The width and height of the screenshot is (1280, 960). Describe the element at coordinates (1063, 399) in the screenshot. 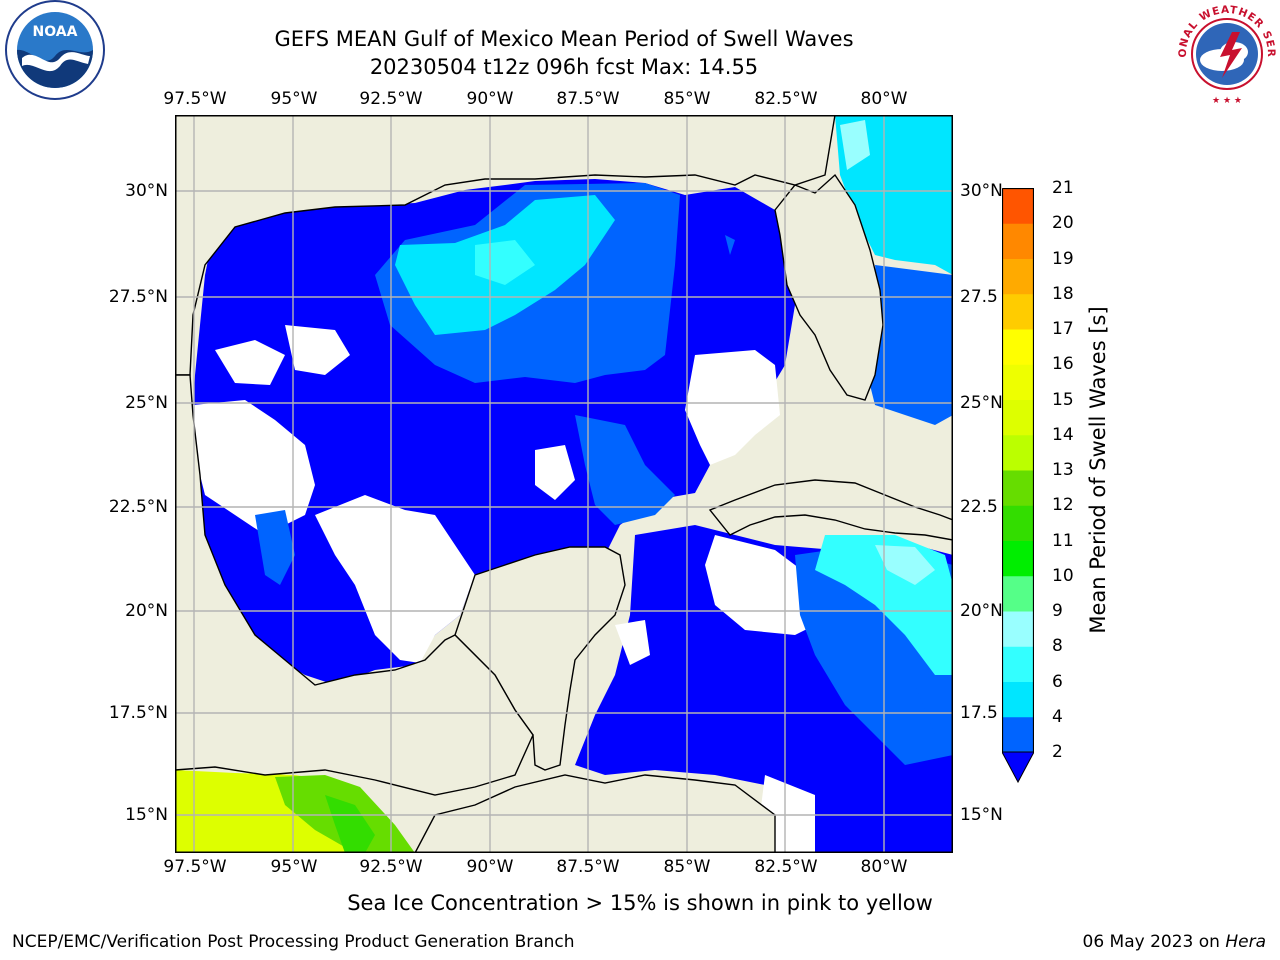

I see `colorbar-tick-label: 15` at that location.